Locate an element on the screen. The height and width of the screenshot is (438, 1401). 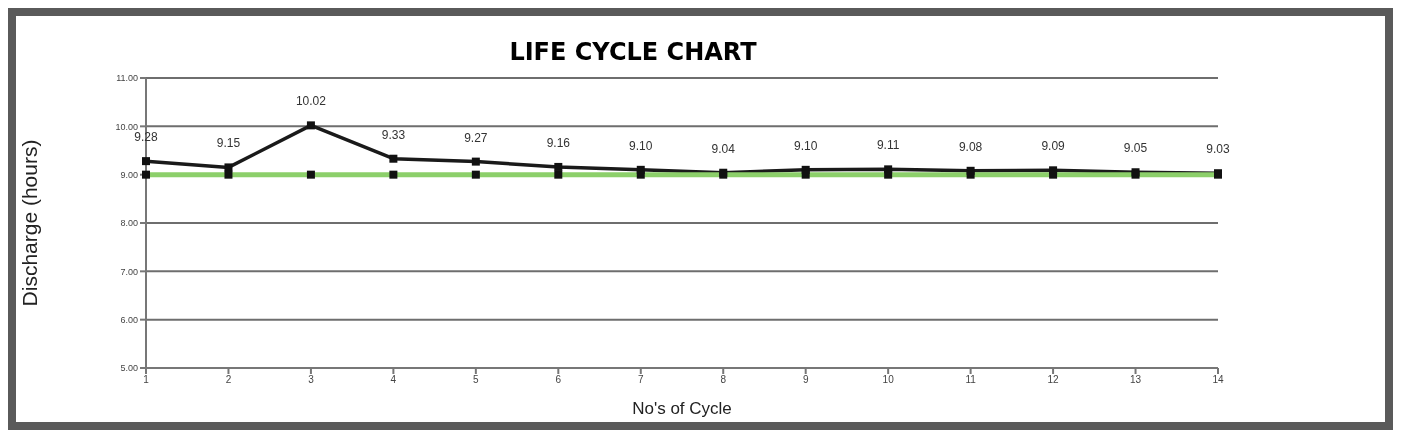
data-label: 9.33 is located at coordinates (393, 134).